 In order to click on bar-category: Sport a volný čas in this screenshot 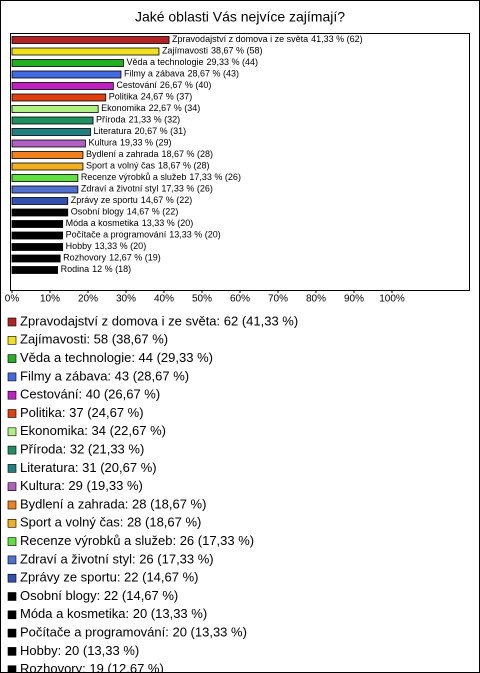, I will do `click(121, 166)`.